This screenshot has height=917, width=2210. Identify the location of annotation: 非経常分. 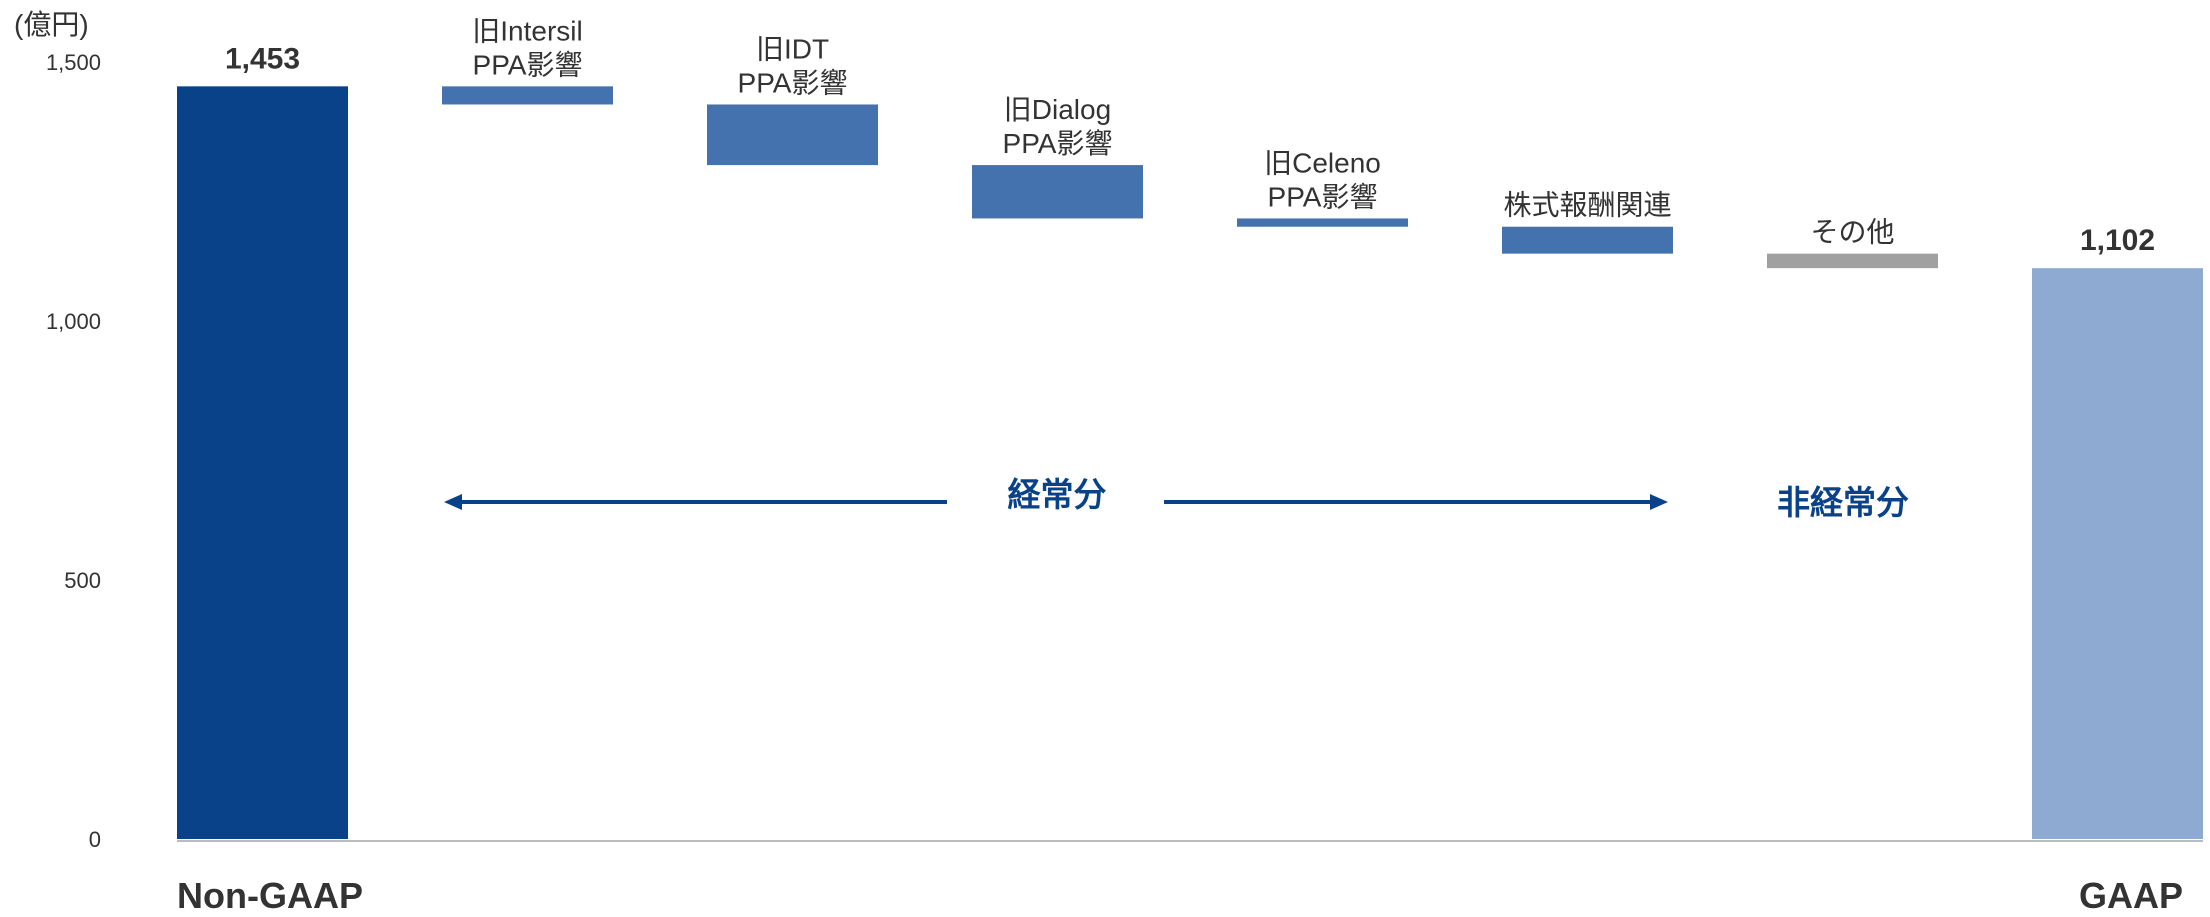
(1843, 502).